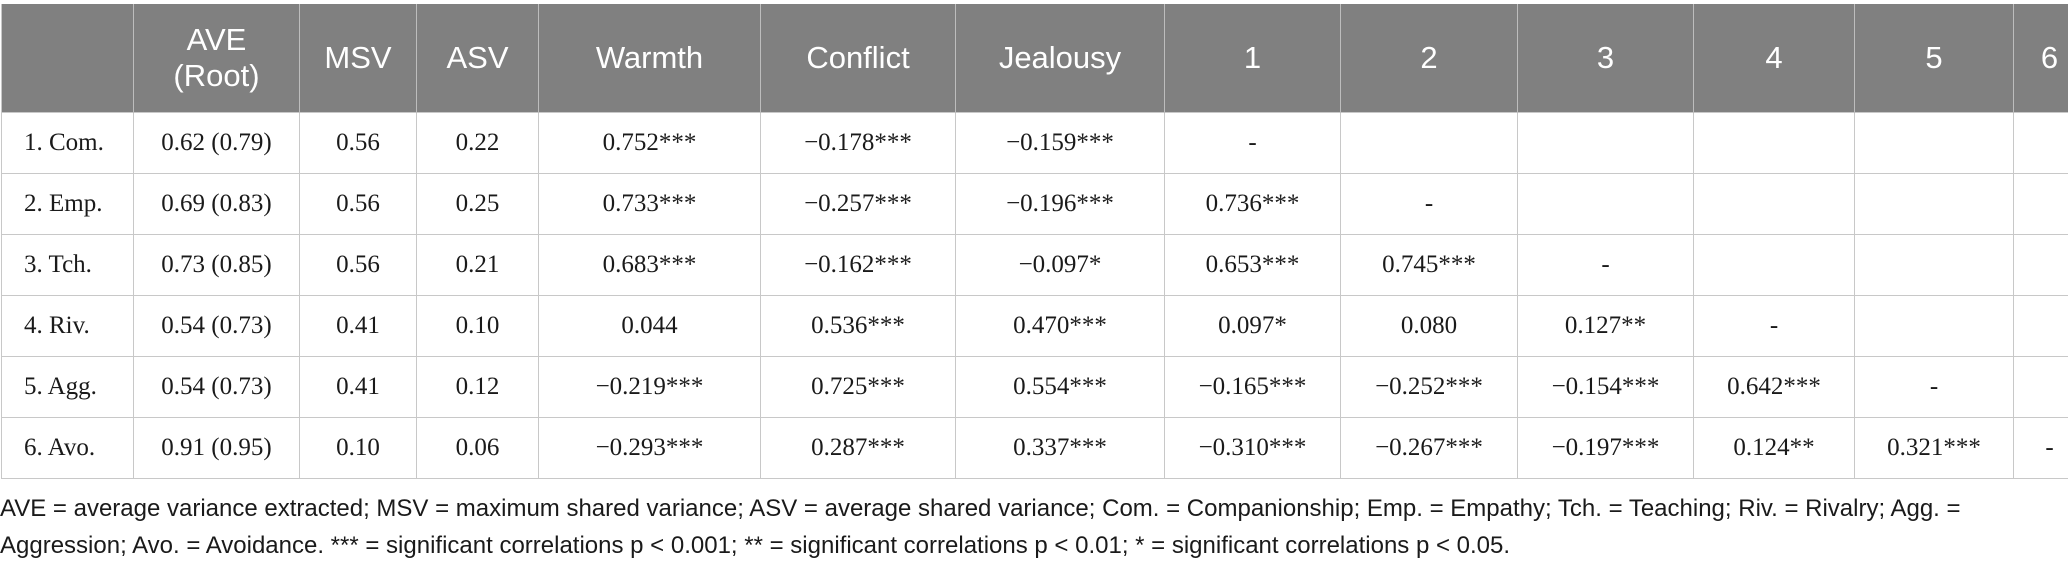  I want to click on table-cell: −0.162***, so click(858, 265).